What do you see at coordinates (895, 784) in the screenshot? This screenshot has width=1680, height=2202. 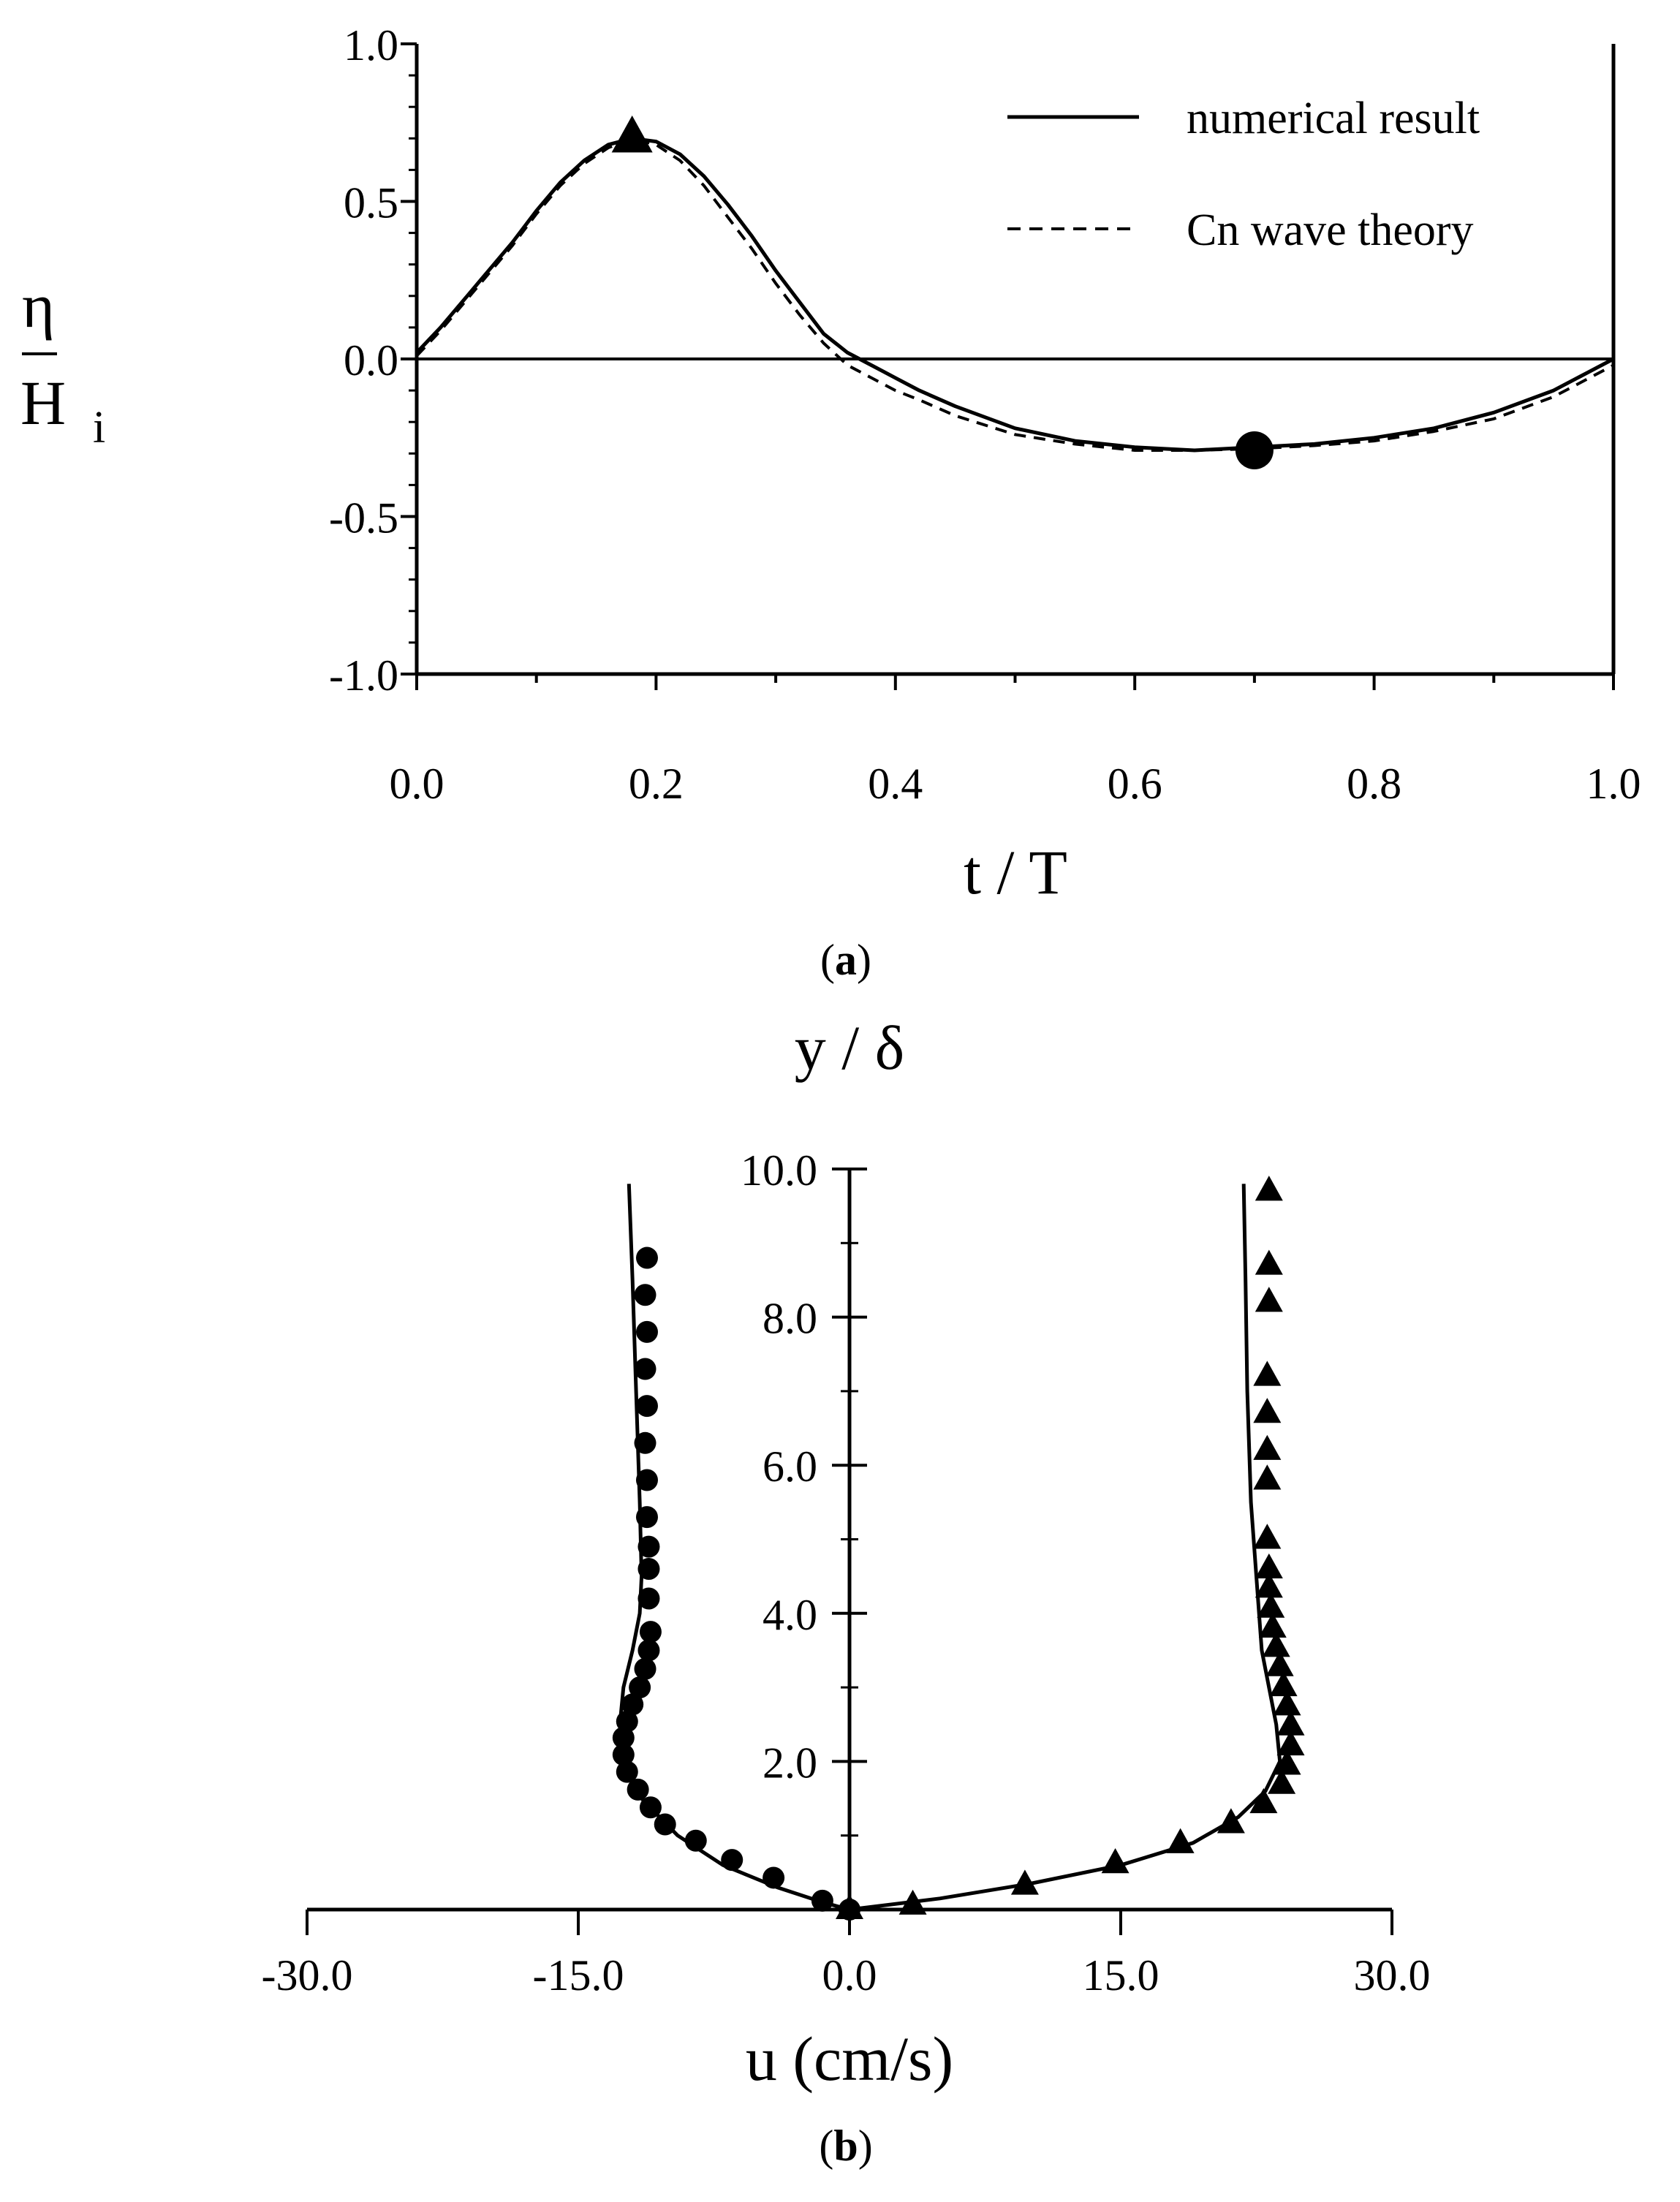 I see `x-tick-label: 0.4` at bounding box center [895, 784].